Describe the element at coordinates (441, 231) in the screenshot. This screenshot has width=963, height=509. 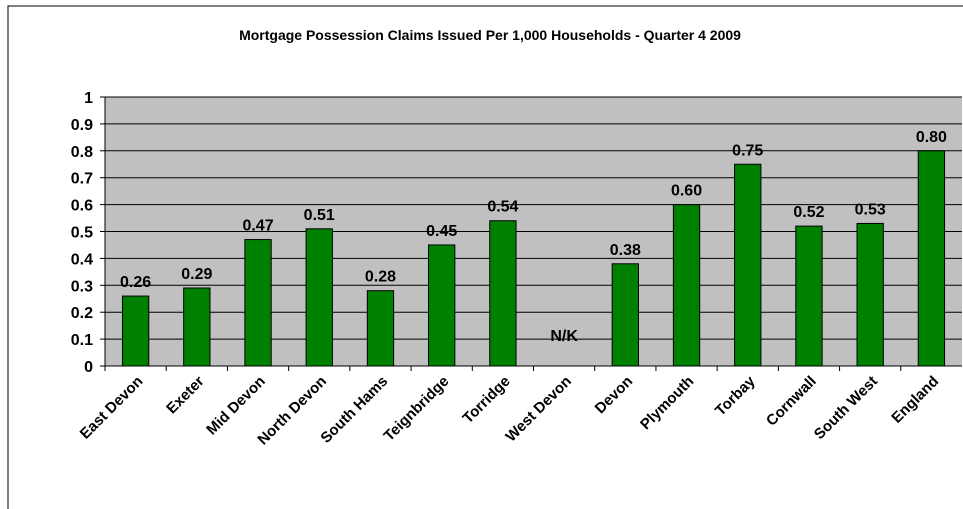
I see `value-label: 0.45` at that location.